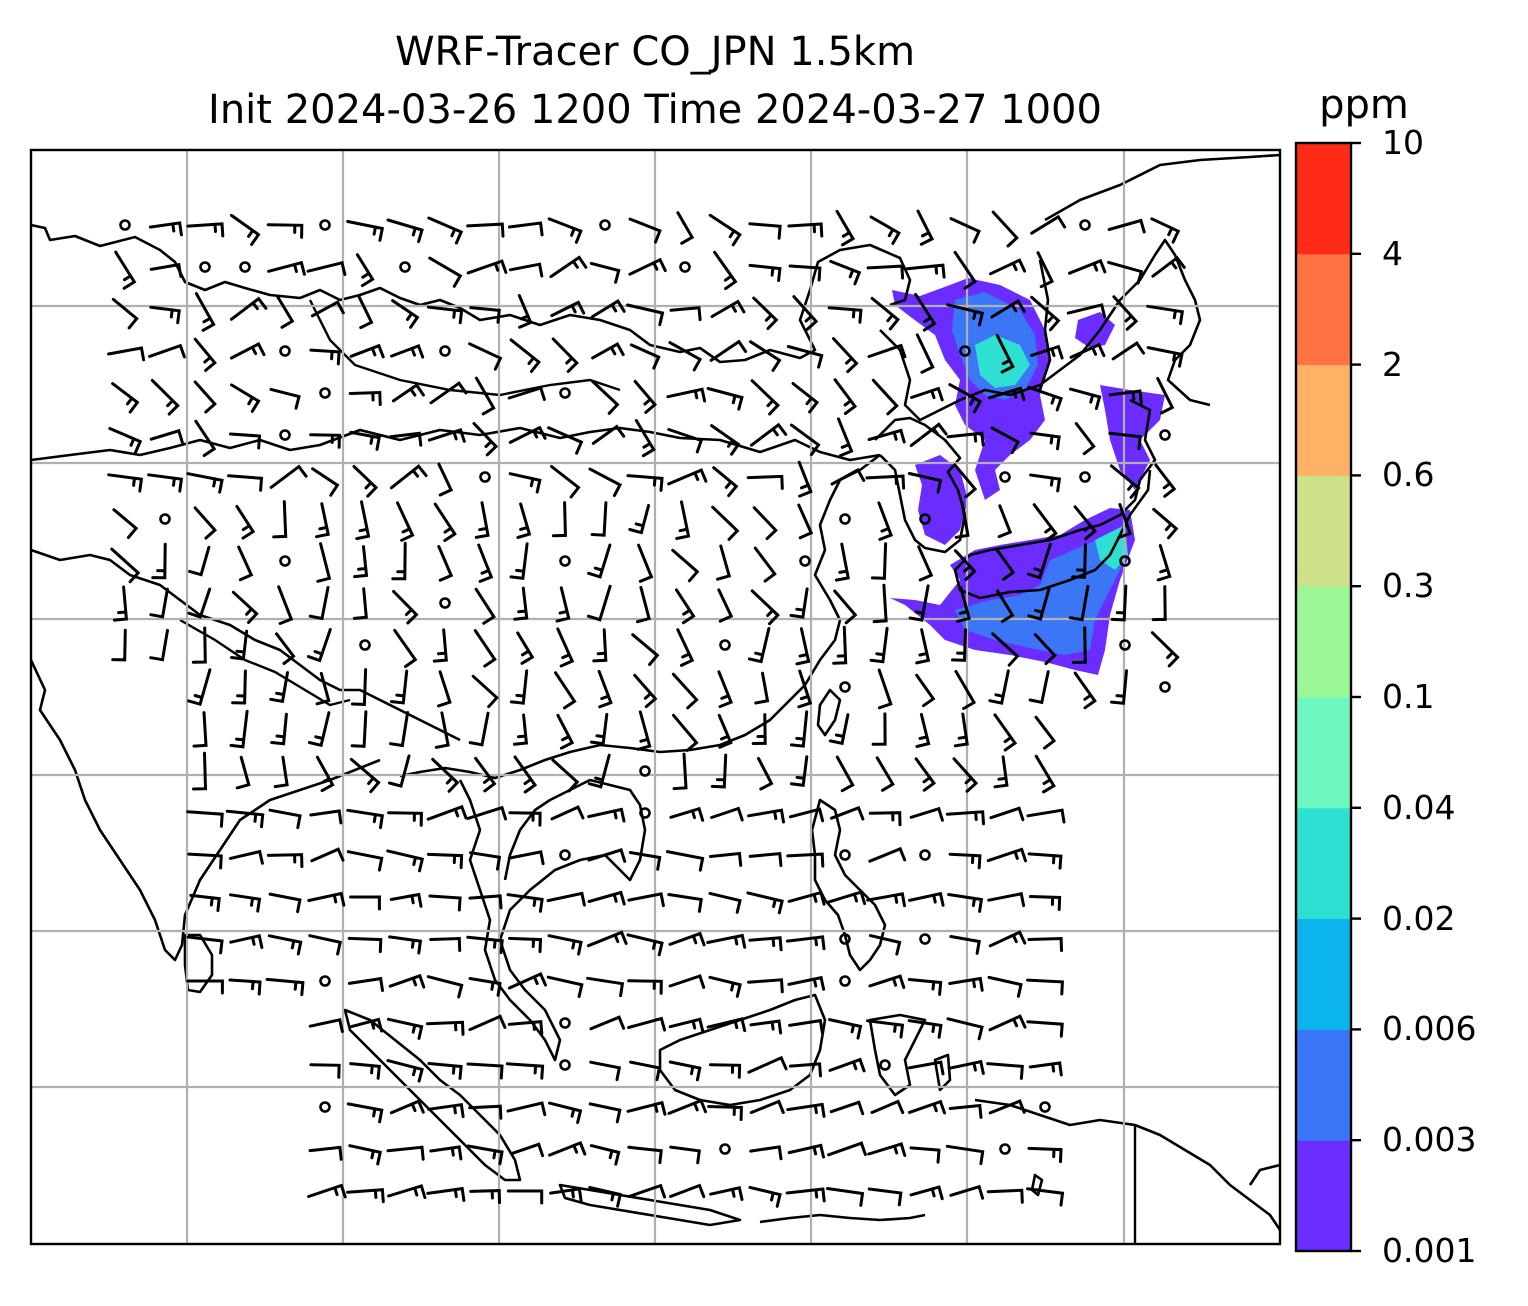  What do you see at coordinates (1364, 105) in the screenshot?
I see `colorbar-unit: ppm` at bounding box center [1364, 105].